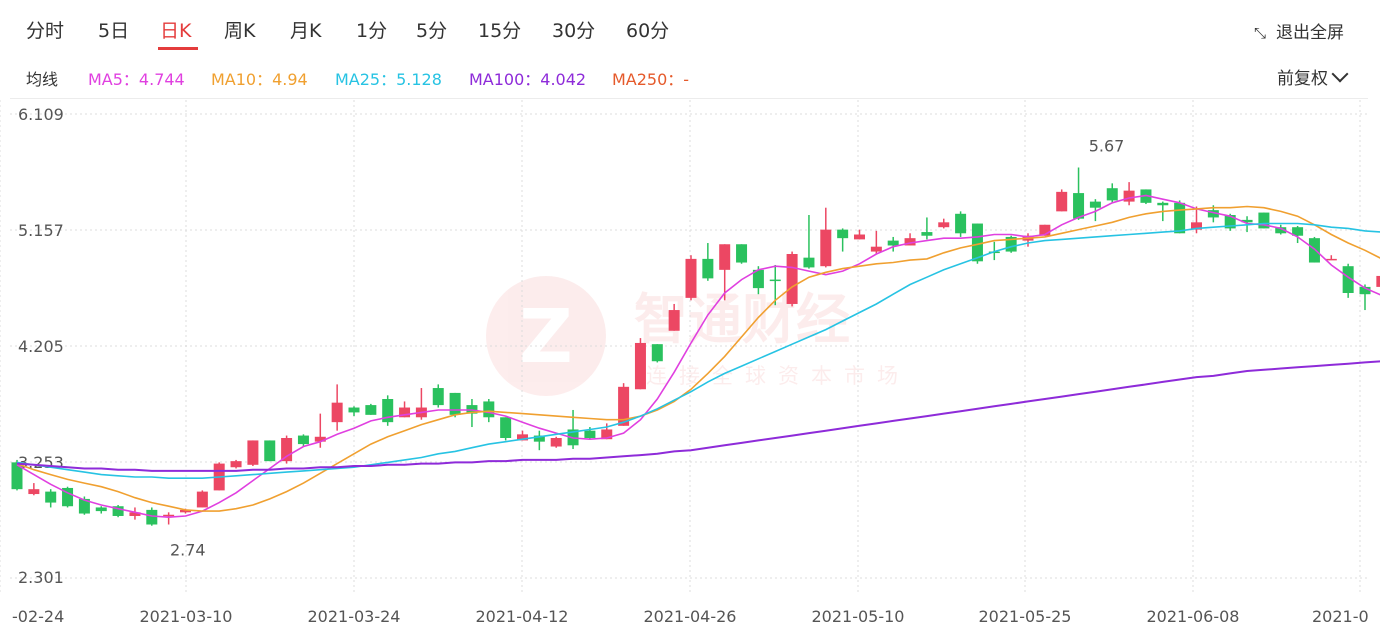 The height and width of the screenshot is (633, 1380). What do you see at coordinates (432, 31) in the screenshot?
I see `tab-6: 5分` at bounding box center [432, 31].